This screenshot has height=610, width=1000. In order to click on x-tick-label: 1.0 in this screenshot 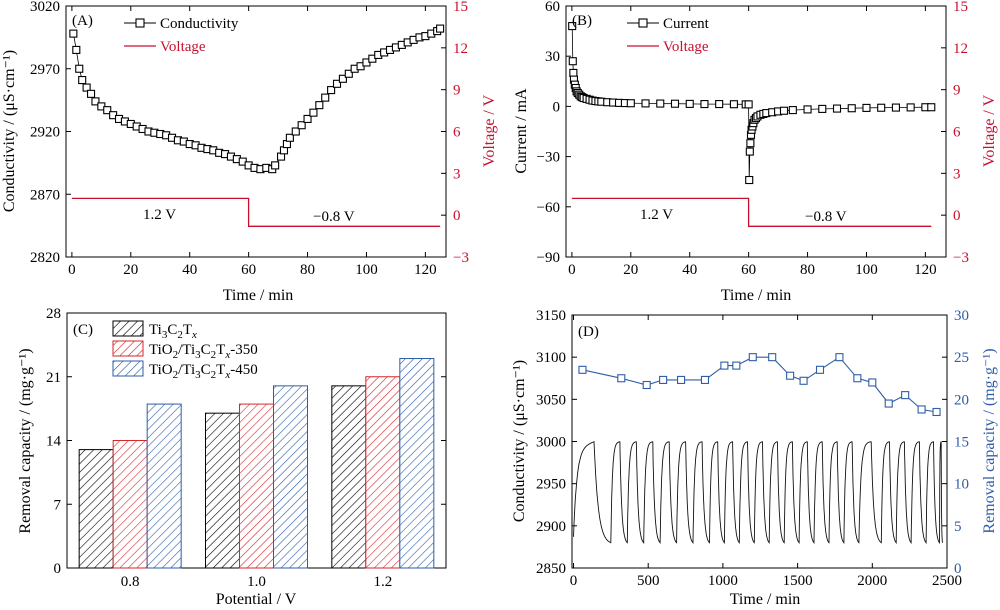, I will do `click(256, 582)`.